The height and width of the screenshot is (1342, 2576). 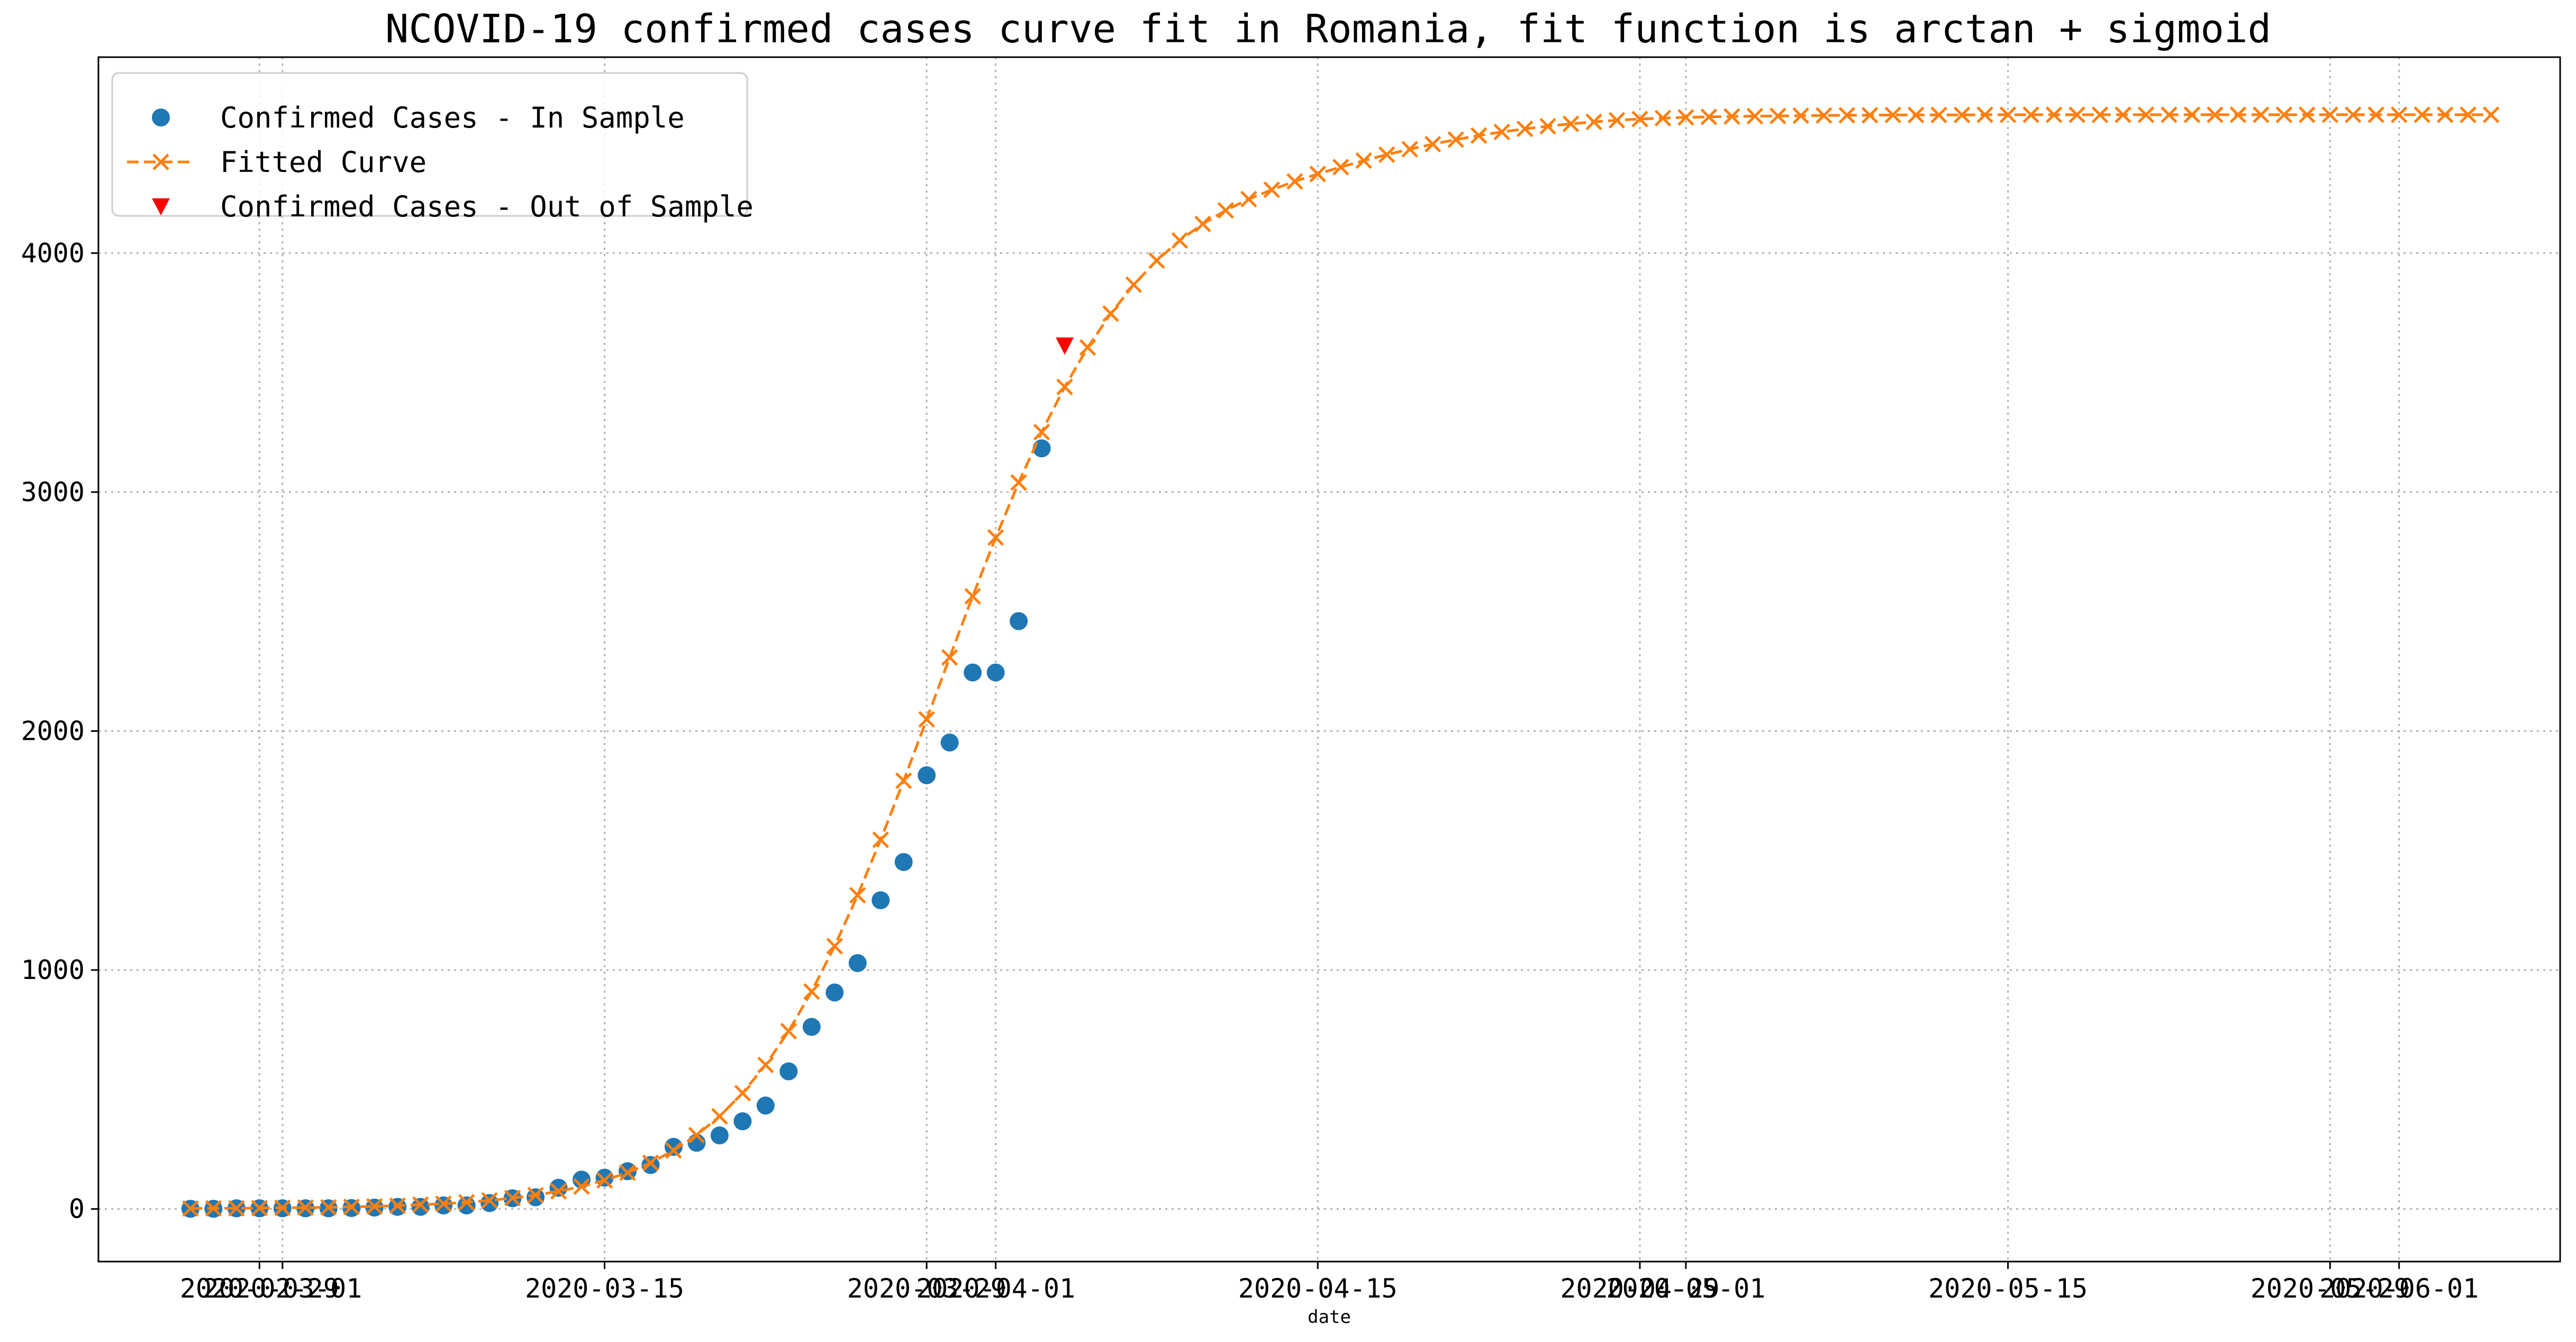 What do you see at coordinates (1318, 1288) in the screenshot?
I see `x-tick-label: 2020-04-15` at bounding box center [1318, 1288].